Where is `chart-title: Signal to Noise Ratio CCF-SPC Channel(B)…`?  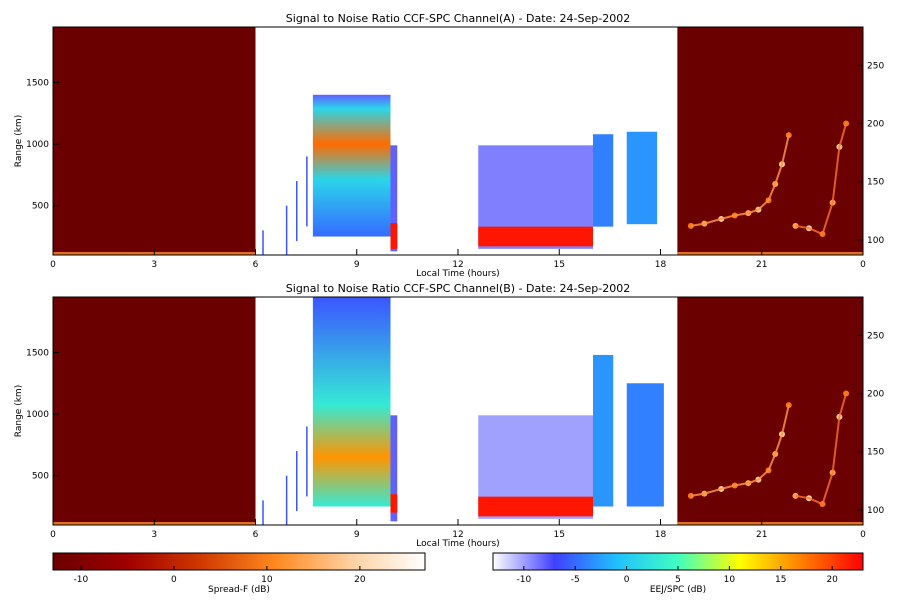
chart-title: Signal to Noise Ratio CCF-SPC Channel(B)… is located at coordinates (458, 288).